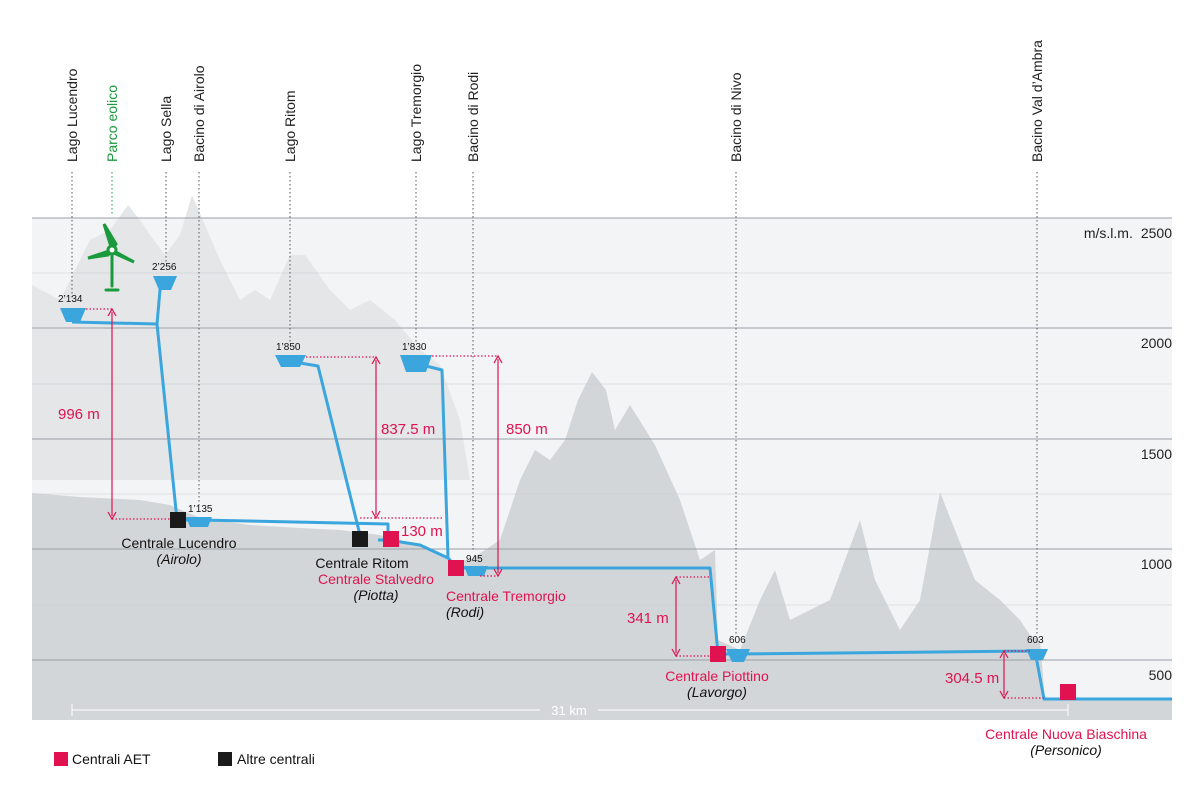 This screenshot has height=795, width=1200. Describe the element at coordinates (1037, 654) in the screenshot. I see `reservoir-ambra` at that location.